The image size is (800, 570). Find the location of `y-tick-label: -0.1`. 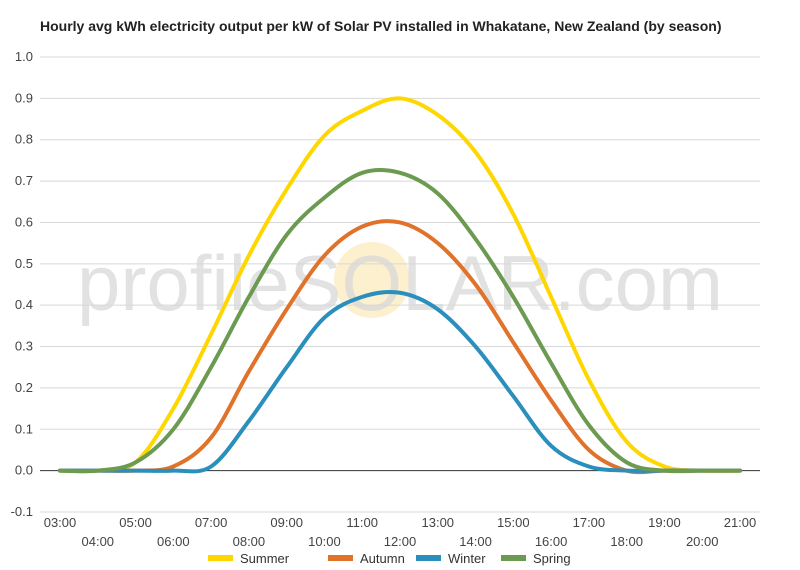

y-tick-label: -0.1 is located at coordinates (22, 511).